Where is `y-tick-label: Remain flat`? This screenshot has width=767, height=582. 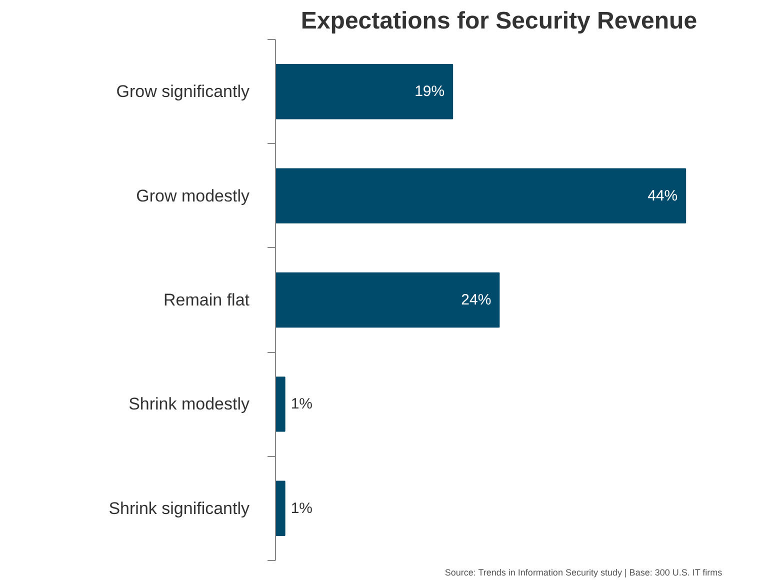
y-tick-label: Remain flat is located at coordinates (207, 300).